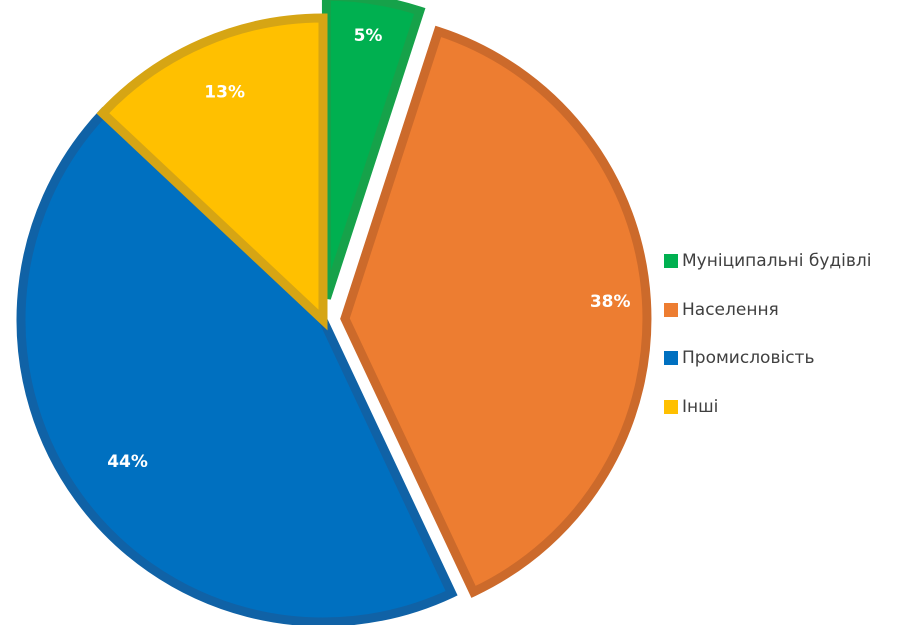  What do you see at coordinates (767, 407) in the screenshot?
I see `legend-item-others: Інші` at bounding box center [767, 407].